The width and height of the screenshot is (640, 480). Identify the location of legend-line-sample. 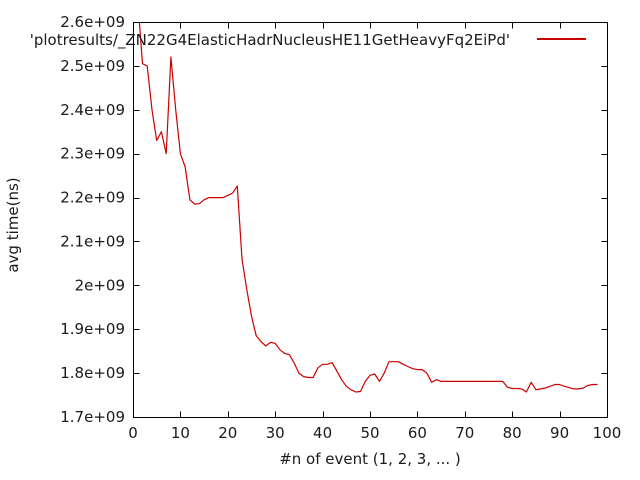
(561, 39).